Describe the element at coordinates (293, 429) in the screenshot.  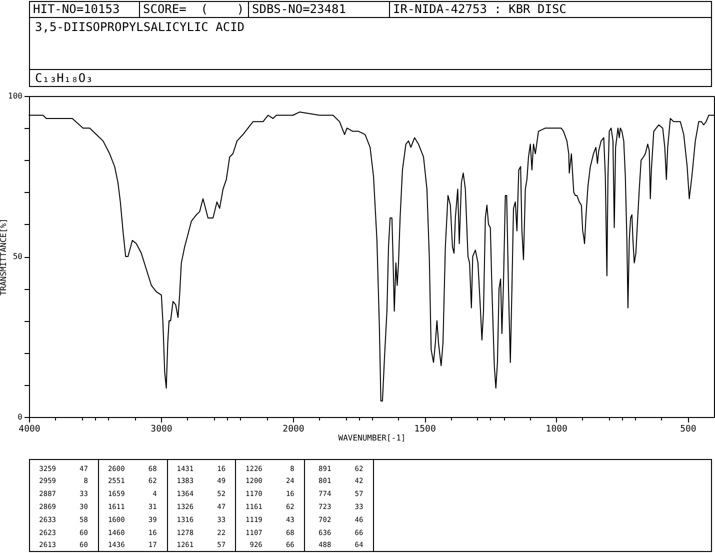
I see `x-tick-label: 2000` at that location.